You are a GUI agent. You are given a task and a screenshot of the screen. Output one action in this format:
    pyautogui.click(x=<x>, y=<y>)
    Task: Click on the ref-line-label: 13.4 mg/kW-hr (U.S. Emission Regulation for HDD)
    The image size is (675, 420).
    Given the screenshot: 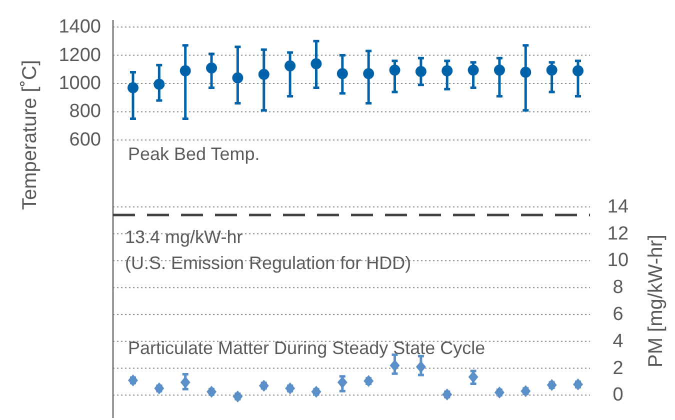 What is the action you would take?
    pyautogui.click(x=268, y=249)
    